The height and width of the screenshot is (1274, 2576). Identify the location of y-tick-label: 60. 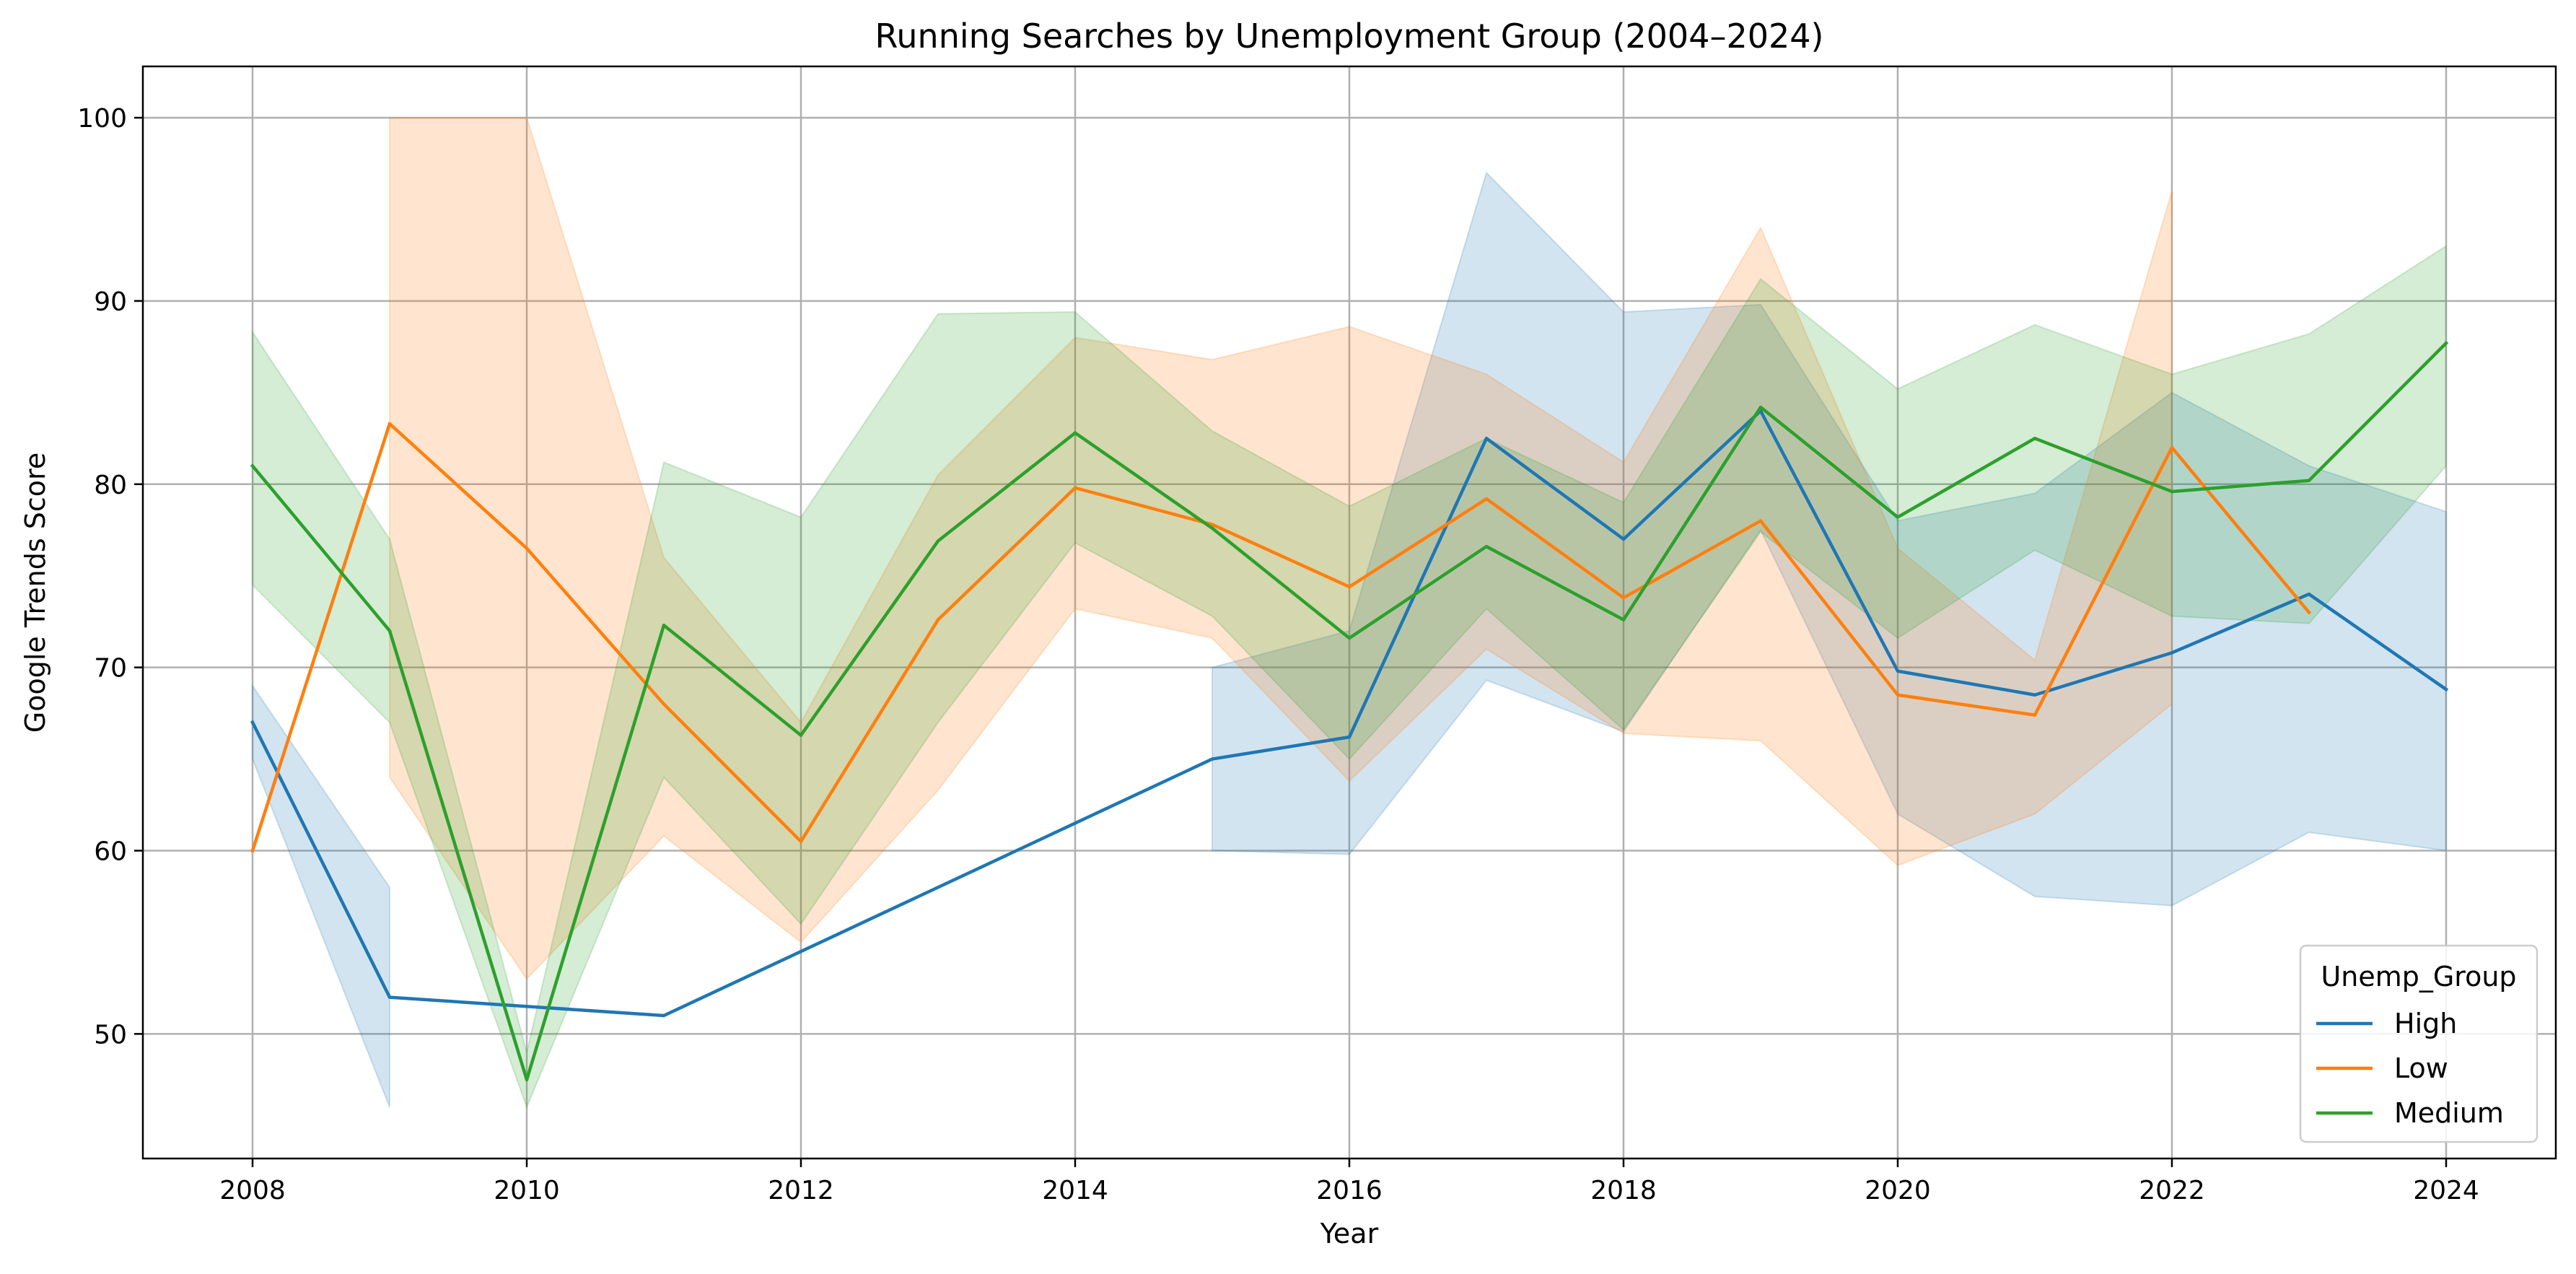
(110, 852).